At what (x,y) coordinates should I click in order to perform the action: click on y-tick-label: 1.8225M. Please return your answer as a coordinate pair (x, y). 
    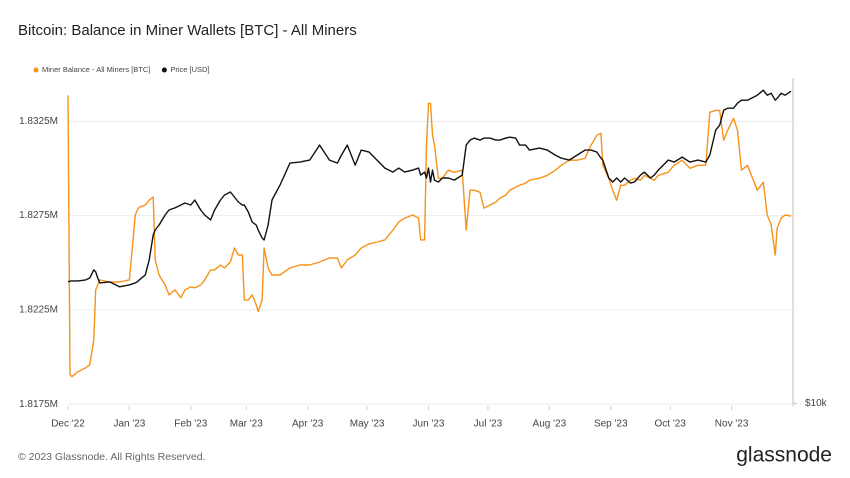
    Looking at the image, I should click on (38, 310).